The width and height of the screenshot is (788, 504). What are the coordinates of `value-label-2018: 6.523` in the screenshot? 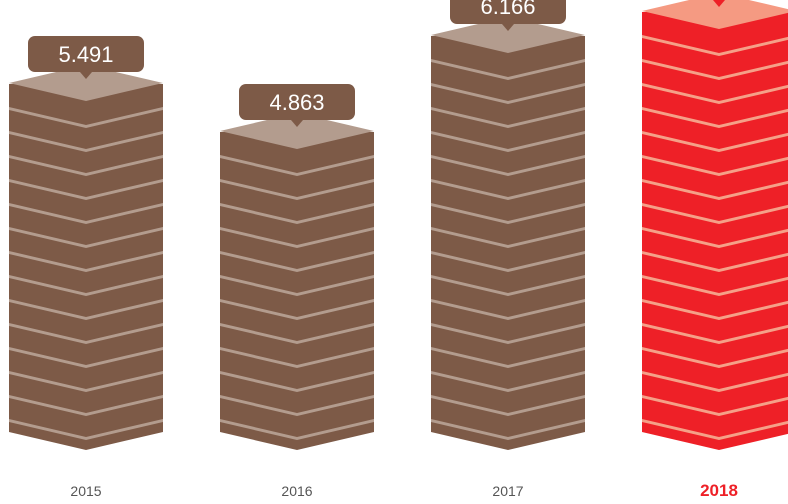 It's located at (719, 3).